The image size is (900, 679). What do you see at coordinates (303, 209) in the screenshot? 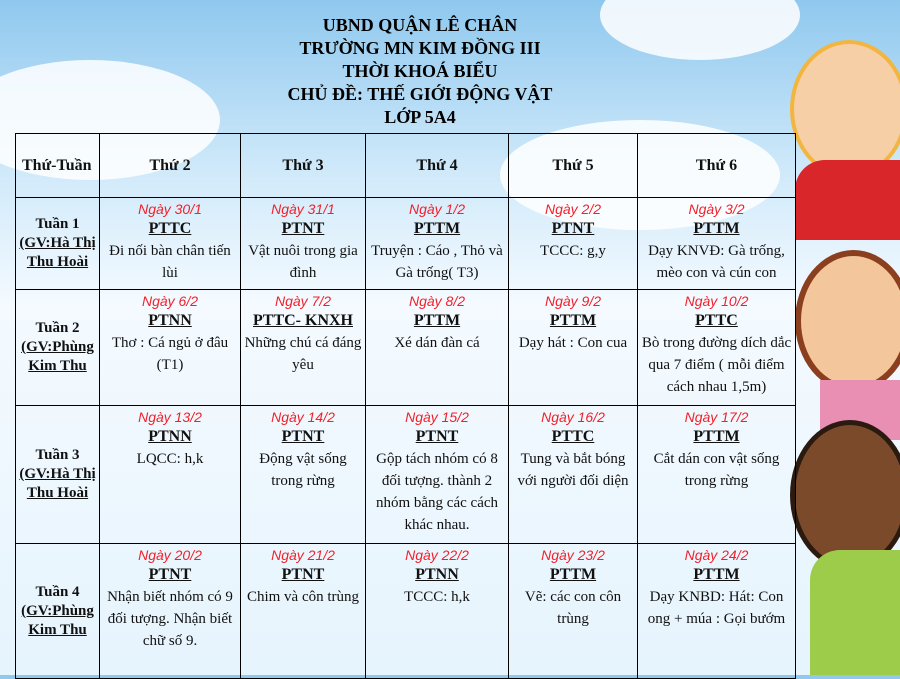
I see `lesson-date: Ngày 31/1` at bounding box center [303, 209].